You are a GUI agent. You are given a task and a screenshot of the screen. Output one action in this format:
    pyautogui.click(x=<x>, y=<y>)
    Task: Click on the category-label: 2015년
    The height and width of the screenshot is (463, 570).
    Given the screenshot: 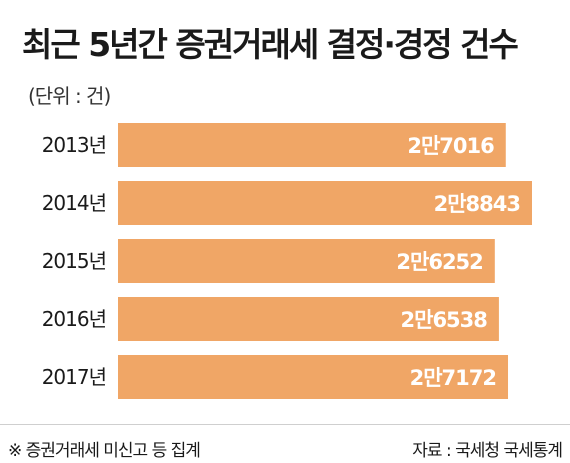 What is the action you would take?
    pyautogui.click(x=74, y=261)
    